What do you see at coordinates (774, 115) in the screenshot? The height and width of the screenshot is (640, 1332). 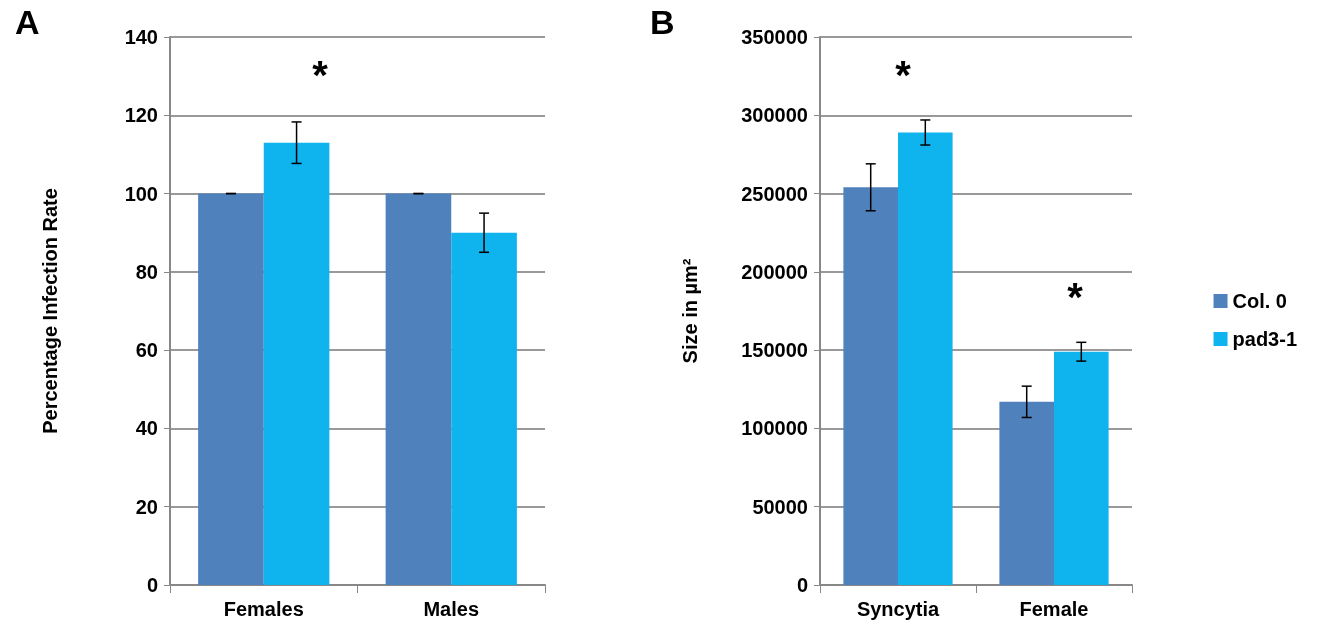 I see `y-tick-label: 300000` at bounding box center [774, 115].